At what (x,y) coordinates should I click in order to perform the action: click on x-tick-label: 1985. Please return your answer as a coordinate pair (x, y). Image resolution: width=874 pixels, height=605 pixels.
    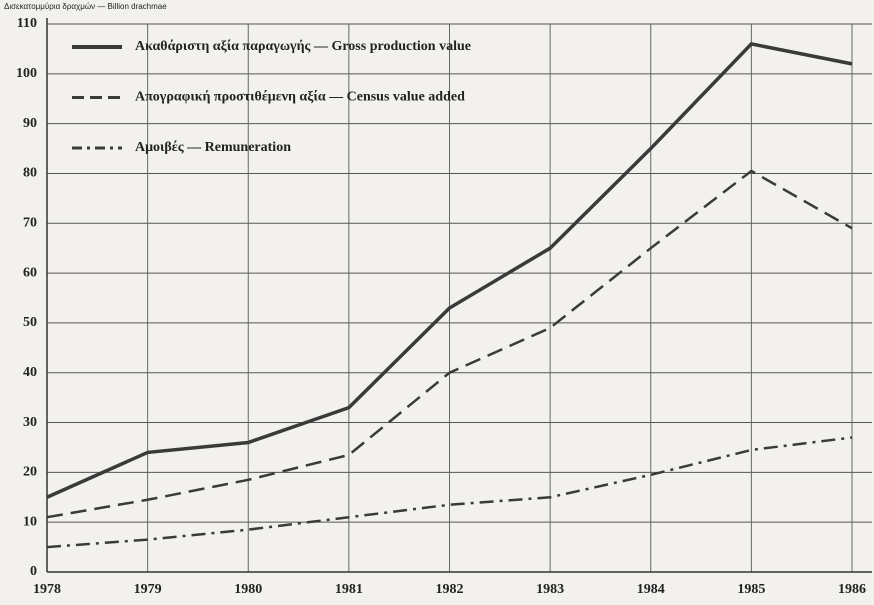
    Looking at the image, I should click on (751, 589).